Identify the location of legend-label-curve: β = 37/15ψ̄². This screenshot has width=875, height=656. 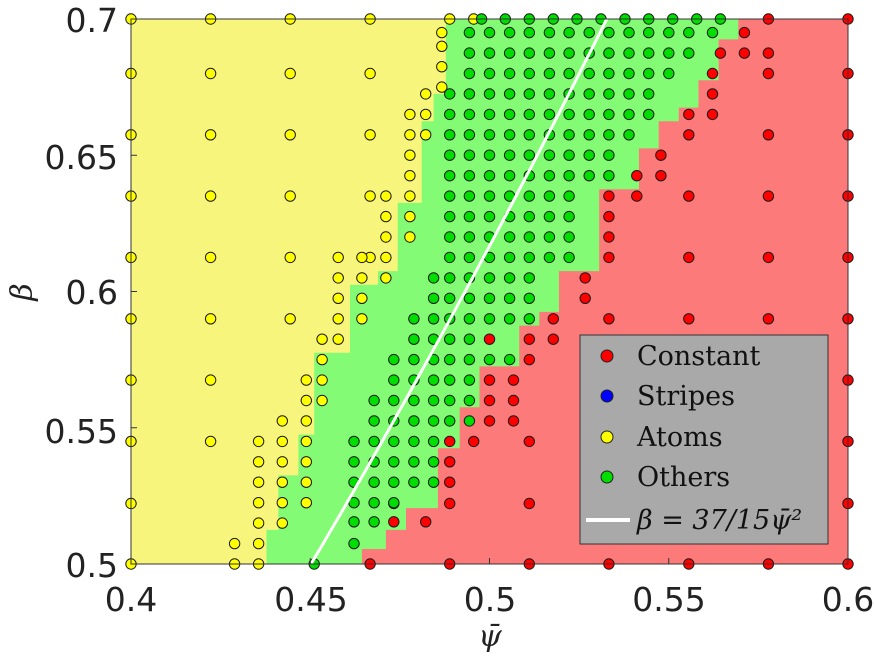
(719, 520).